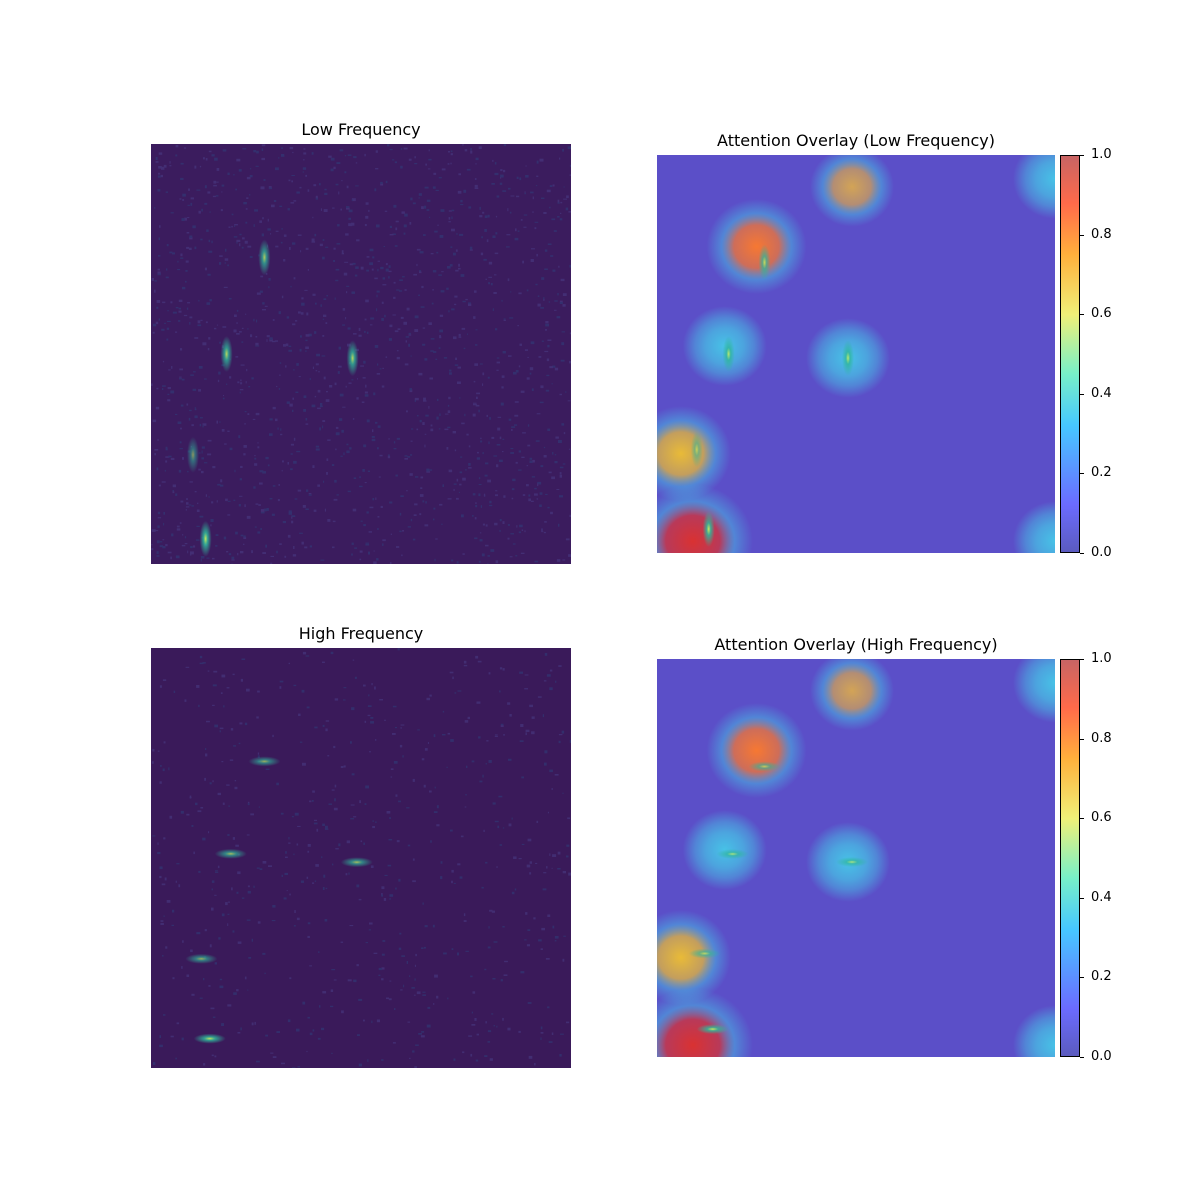  Describe the element at coordinates (1101, 234) in the screenshot. I see `colorbar-low-tick-label: 0.8` at that location.